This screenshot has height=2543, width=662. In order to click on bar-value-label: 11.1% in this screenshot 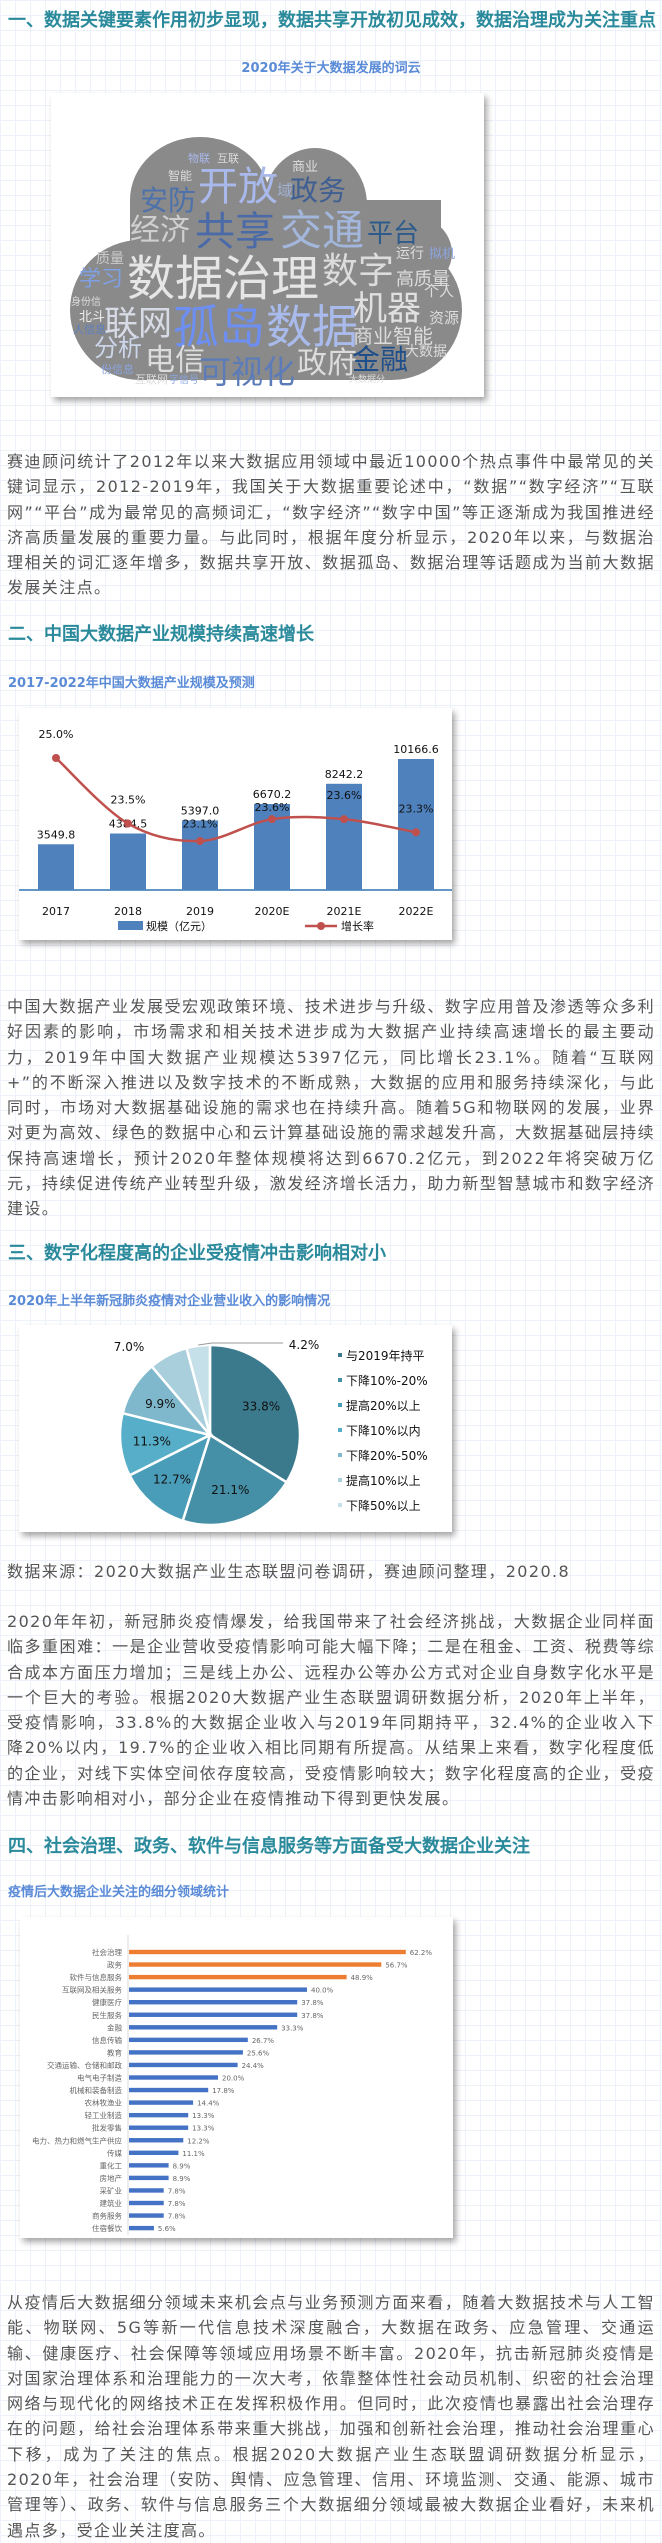, I will do `click(193, 2154)`.